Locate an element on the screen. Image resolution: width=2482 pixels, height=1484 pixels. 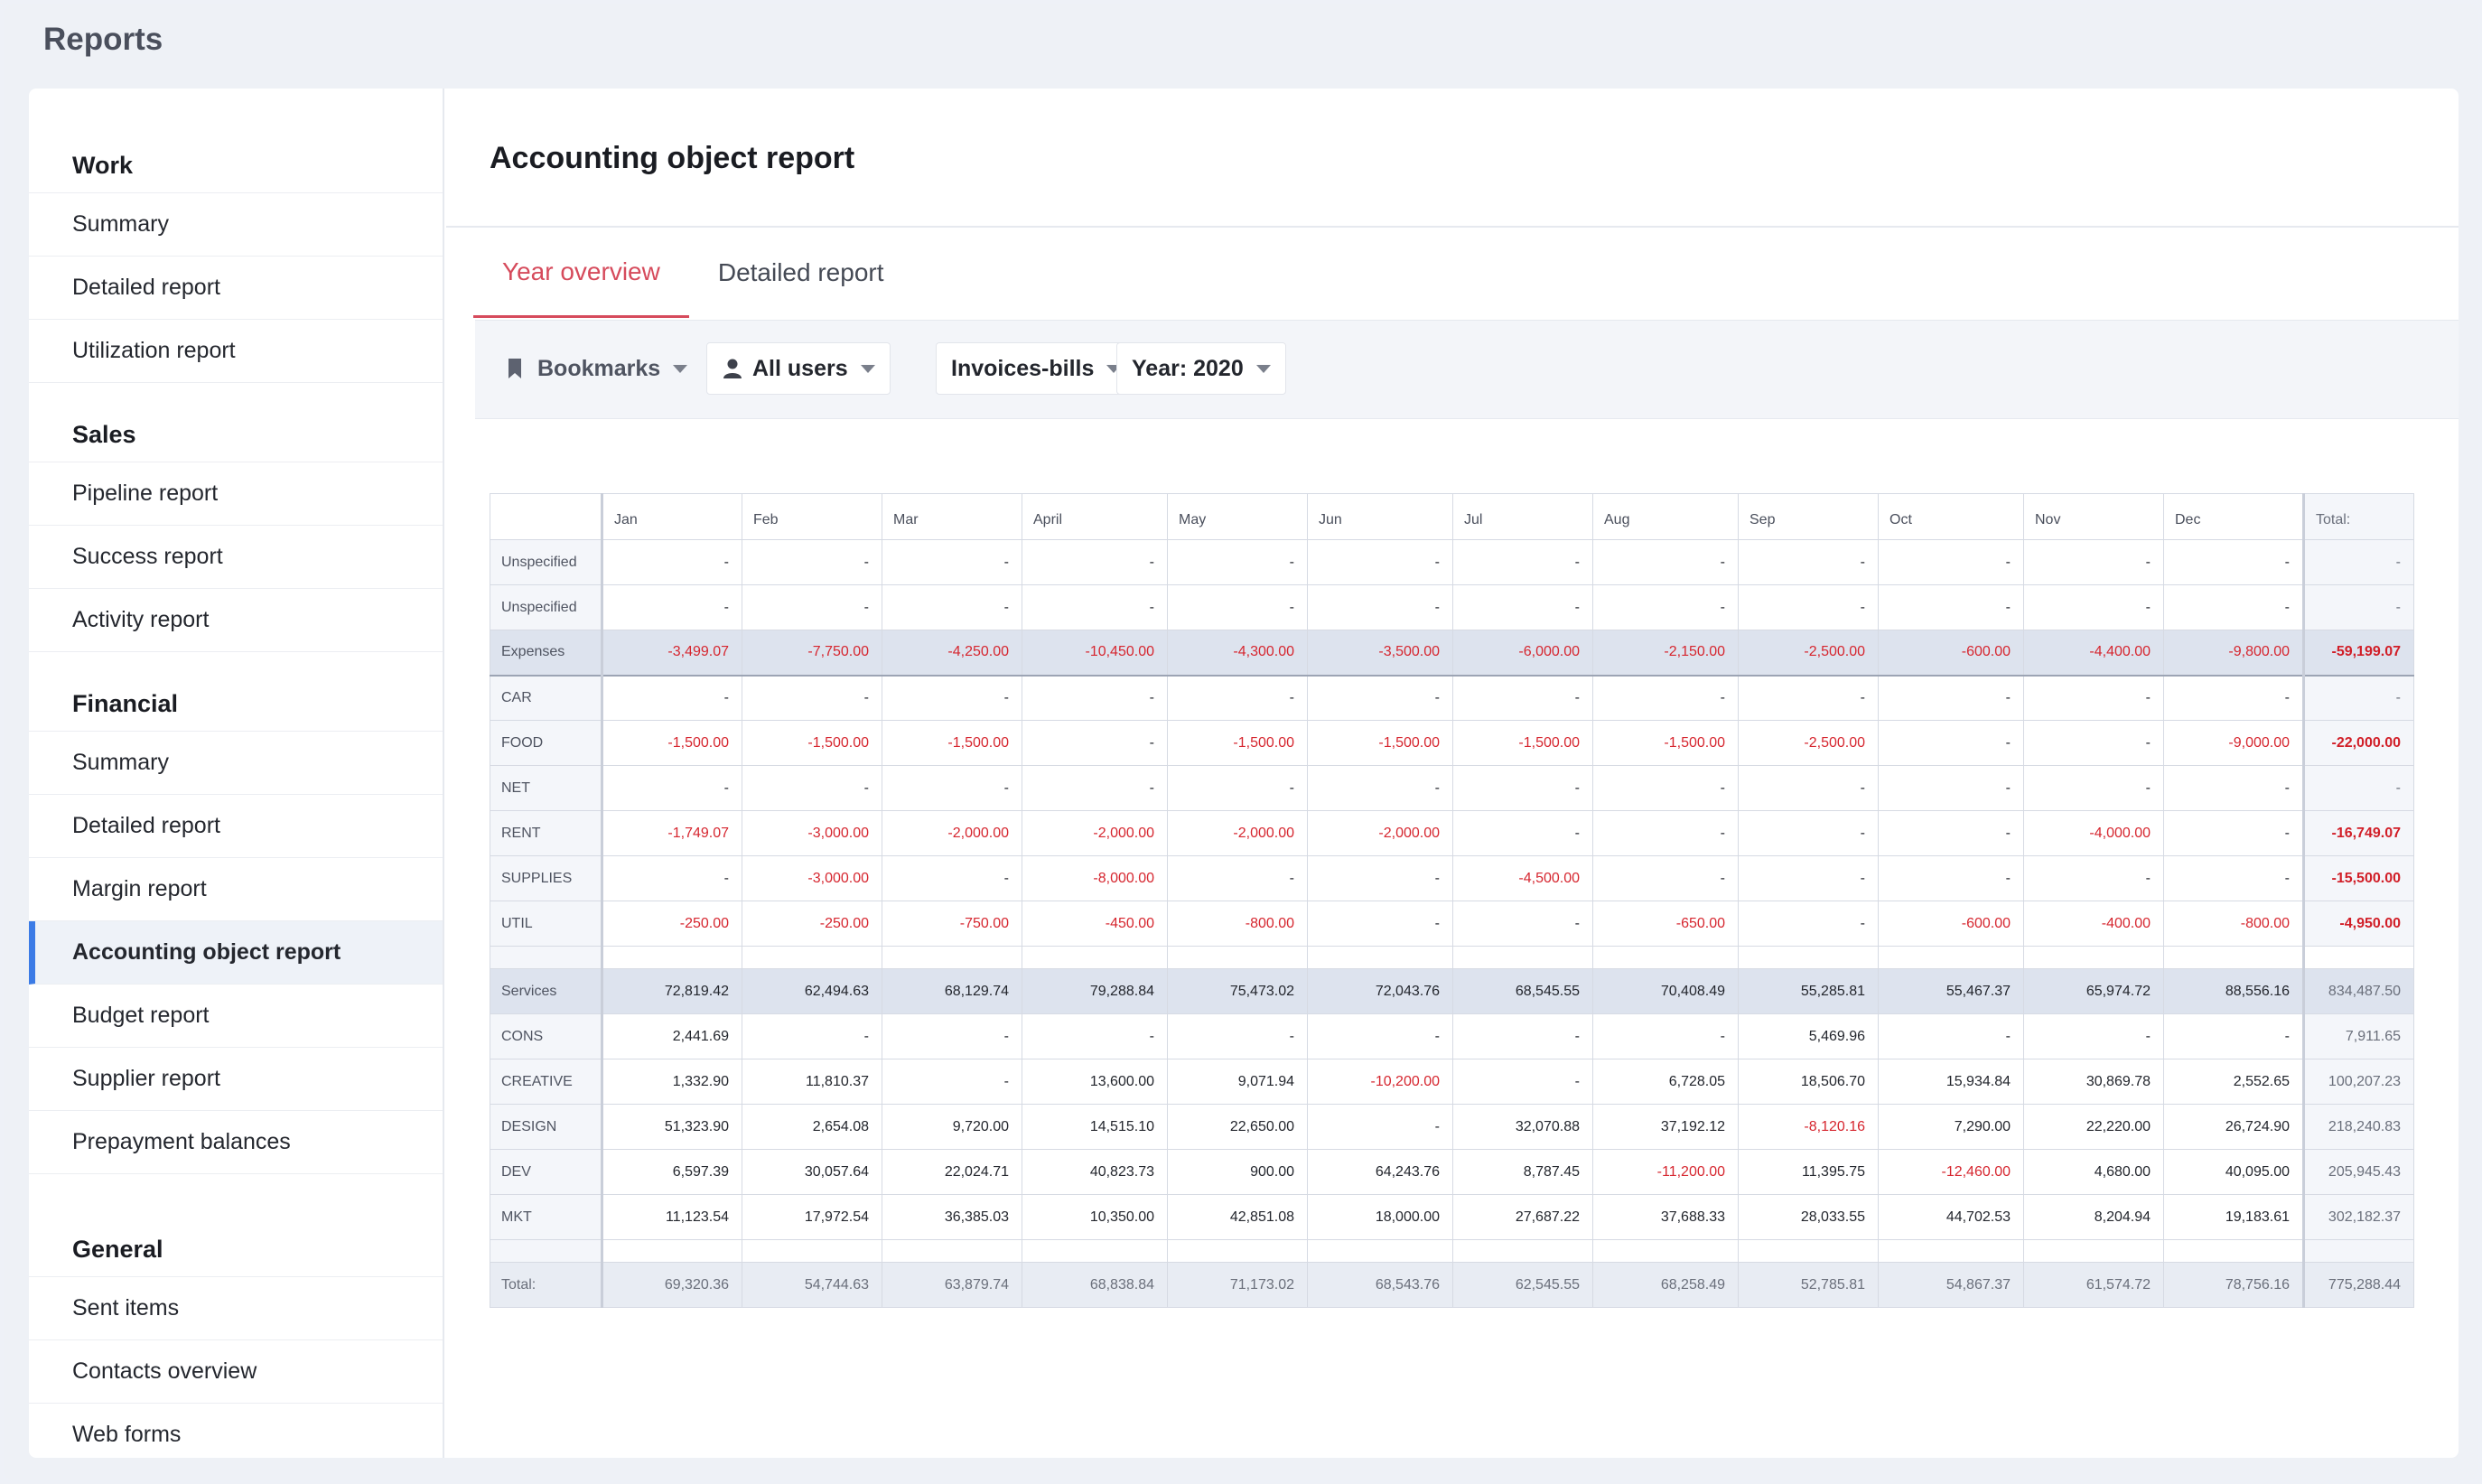
sidebar-item-success-report: Success report is located at coordinates (236, 557).